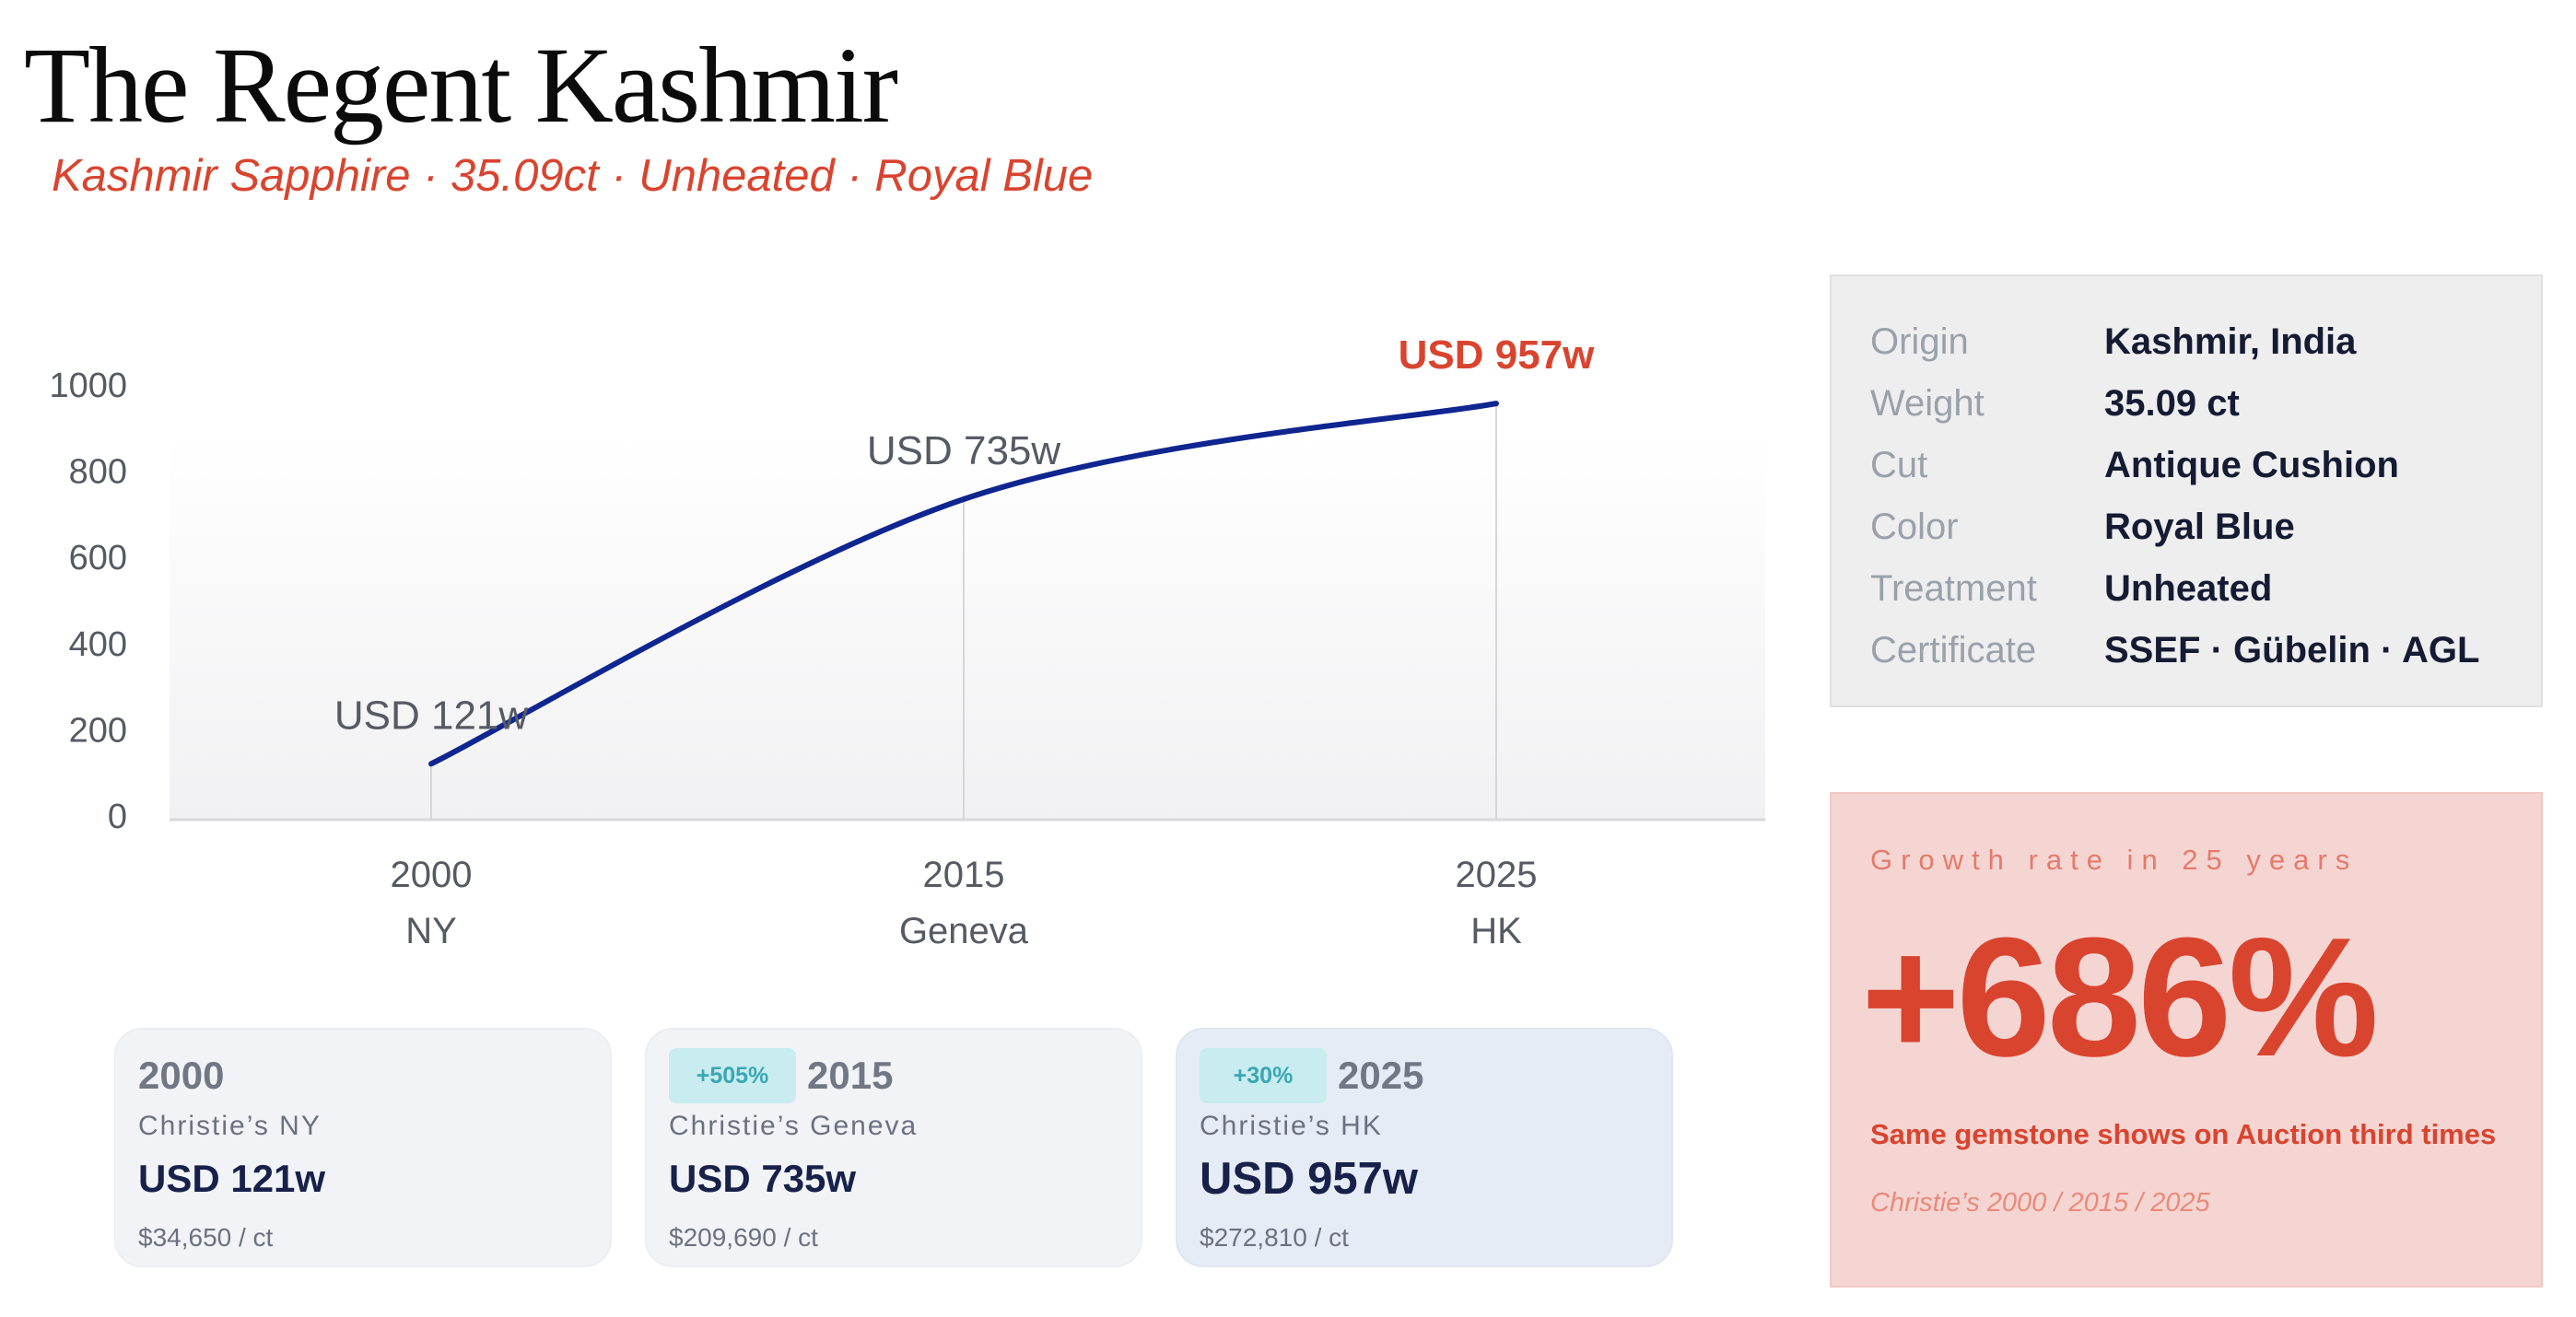  I want to click on card-price: USD 735w, so click(763, 1178).